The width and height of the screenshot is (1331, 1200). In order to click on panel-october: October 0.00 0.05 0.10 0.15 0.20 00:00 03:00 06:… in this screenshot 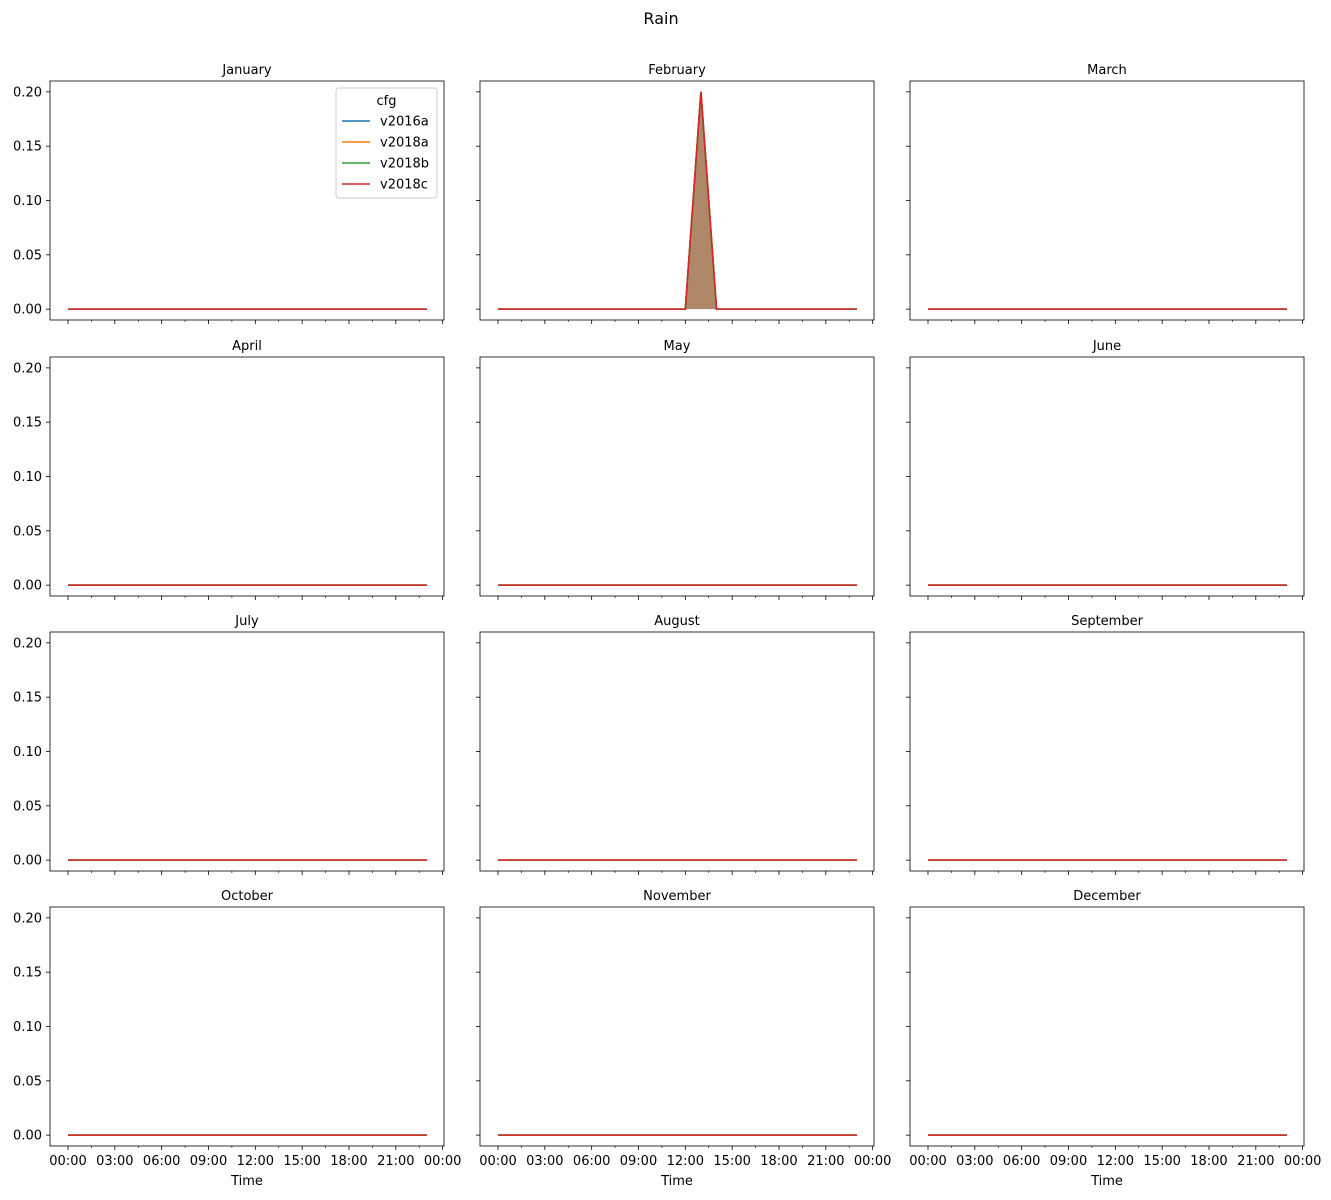, I will do `click(237, 1039)`.